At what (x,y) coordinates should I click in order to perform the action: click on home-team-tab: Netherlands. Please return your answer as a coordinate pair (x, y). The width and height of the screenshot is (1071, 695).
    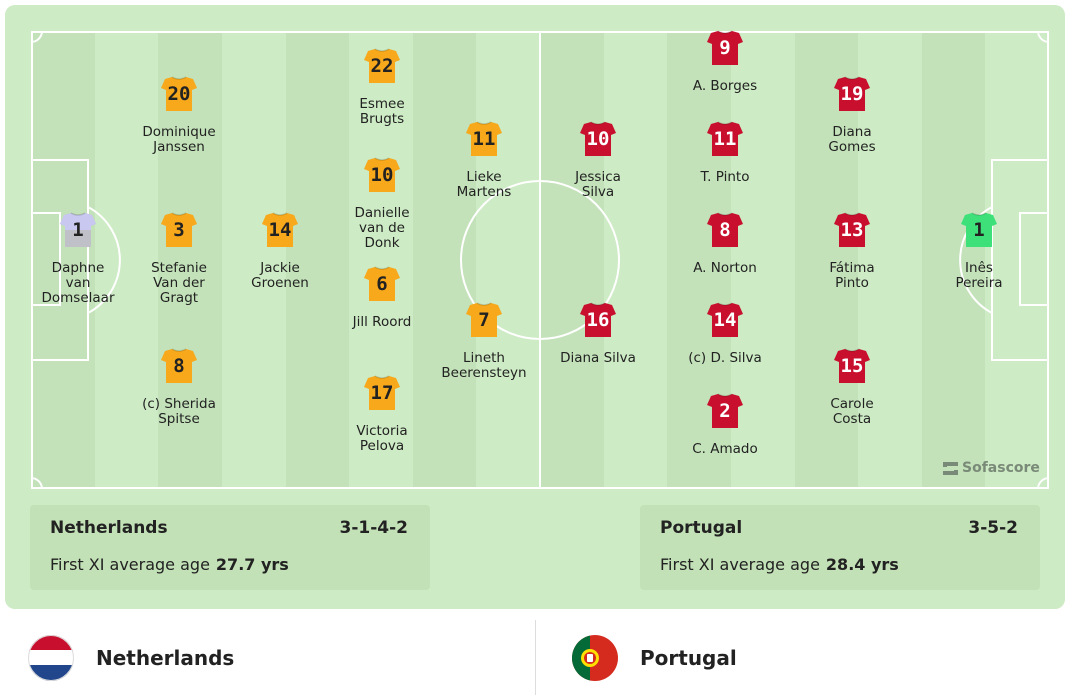
    Looking at the image, I should click on (131, 657).